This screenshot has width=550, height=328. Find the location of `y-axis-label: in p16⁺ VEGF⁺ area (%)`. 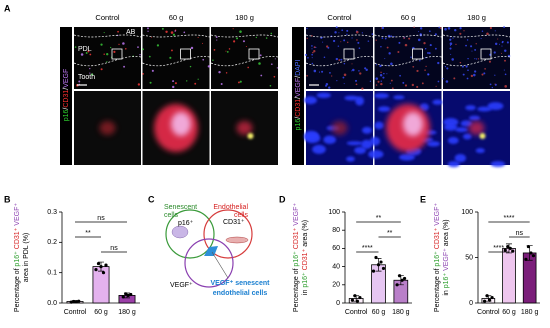

y-axis-label: in p16⁺ VEGF⁺ area (%) is located at coordinates (446, 257).